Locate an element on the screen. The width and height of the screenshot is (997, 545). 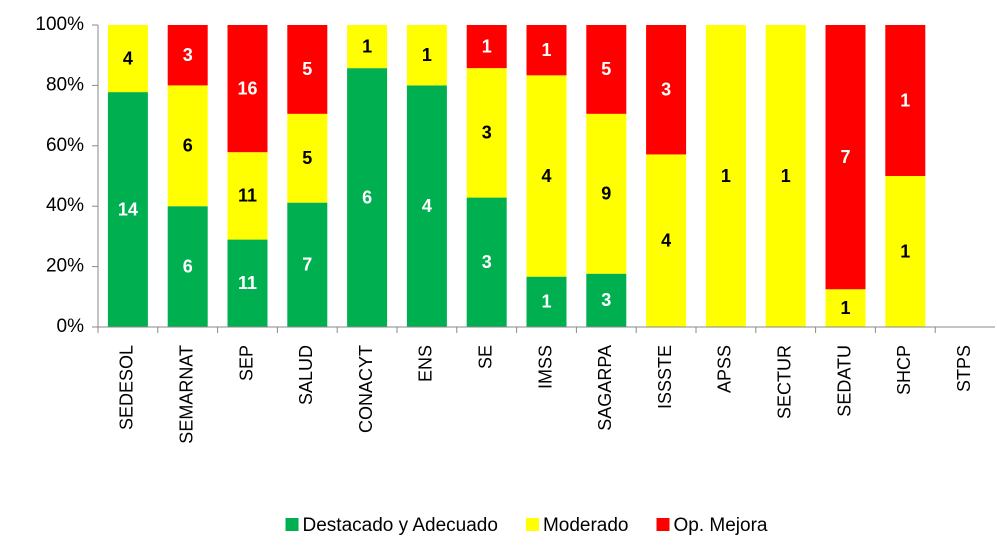
y-tick-label: 20% is located at coordinates (65, 266).